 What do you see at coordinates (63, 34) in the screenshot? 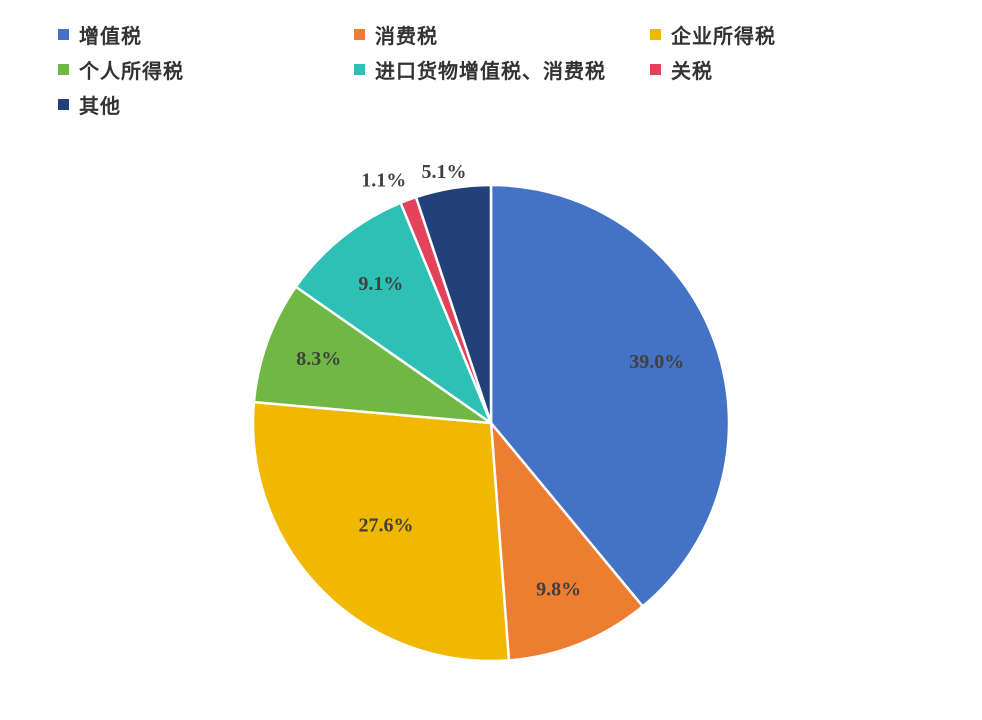
I see `legend-swatch-vat` at bounding box center [63, 34].